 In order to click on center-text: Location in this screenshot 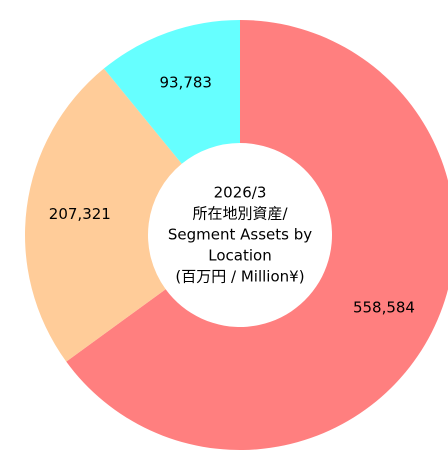, I will do `click(239, 256)`.